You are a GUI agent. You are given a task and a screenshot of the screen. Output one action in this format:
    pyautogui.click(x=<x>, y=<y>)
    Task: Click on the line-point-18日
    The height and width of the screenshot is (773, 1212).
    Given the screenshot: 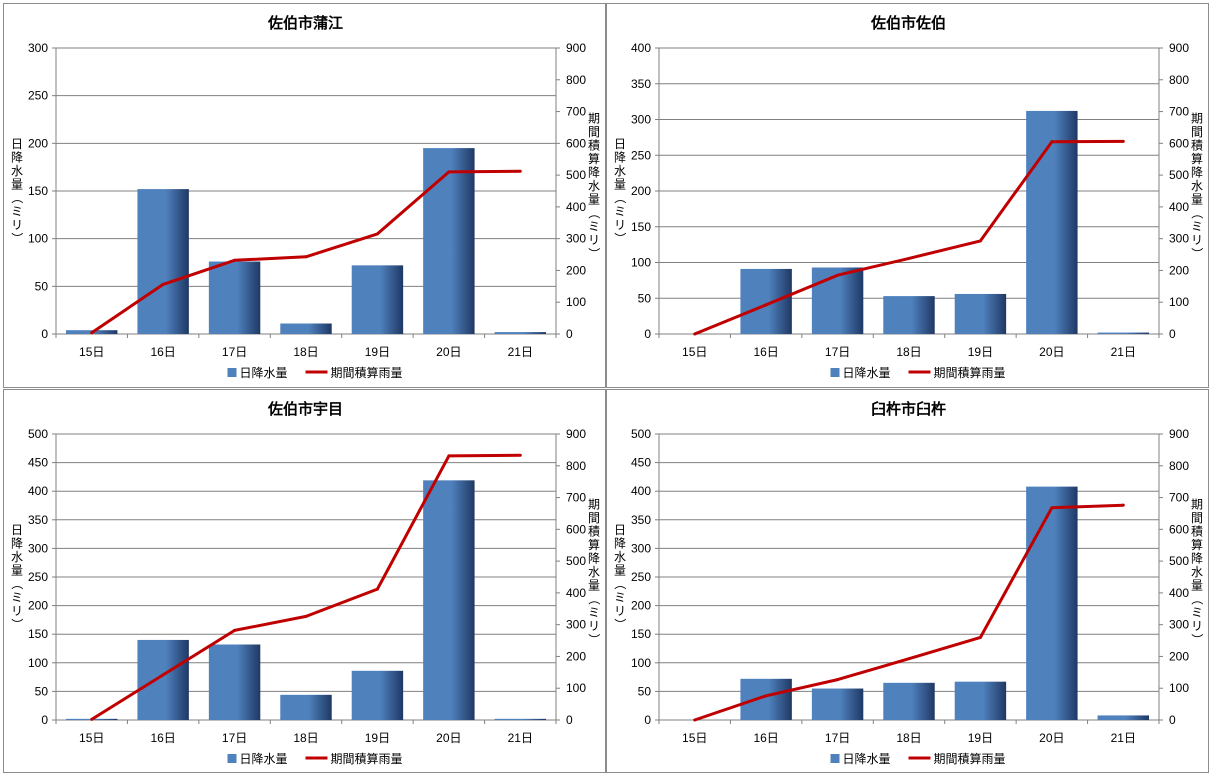 What is the action you would take?
    pyautogui.click(x=909, y=659)
    